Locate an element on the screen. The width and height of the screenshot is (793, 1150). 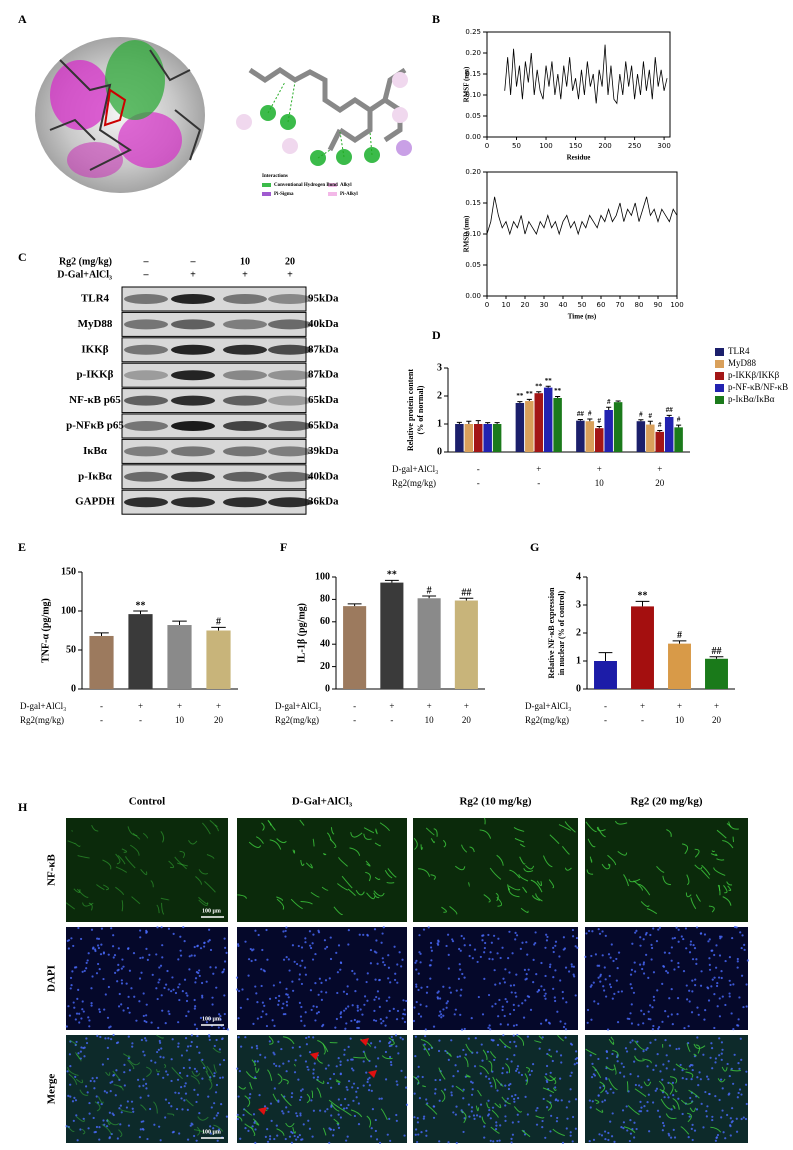
blot-protein: GAPDH is located at coordinates (95, 502).